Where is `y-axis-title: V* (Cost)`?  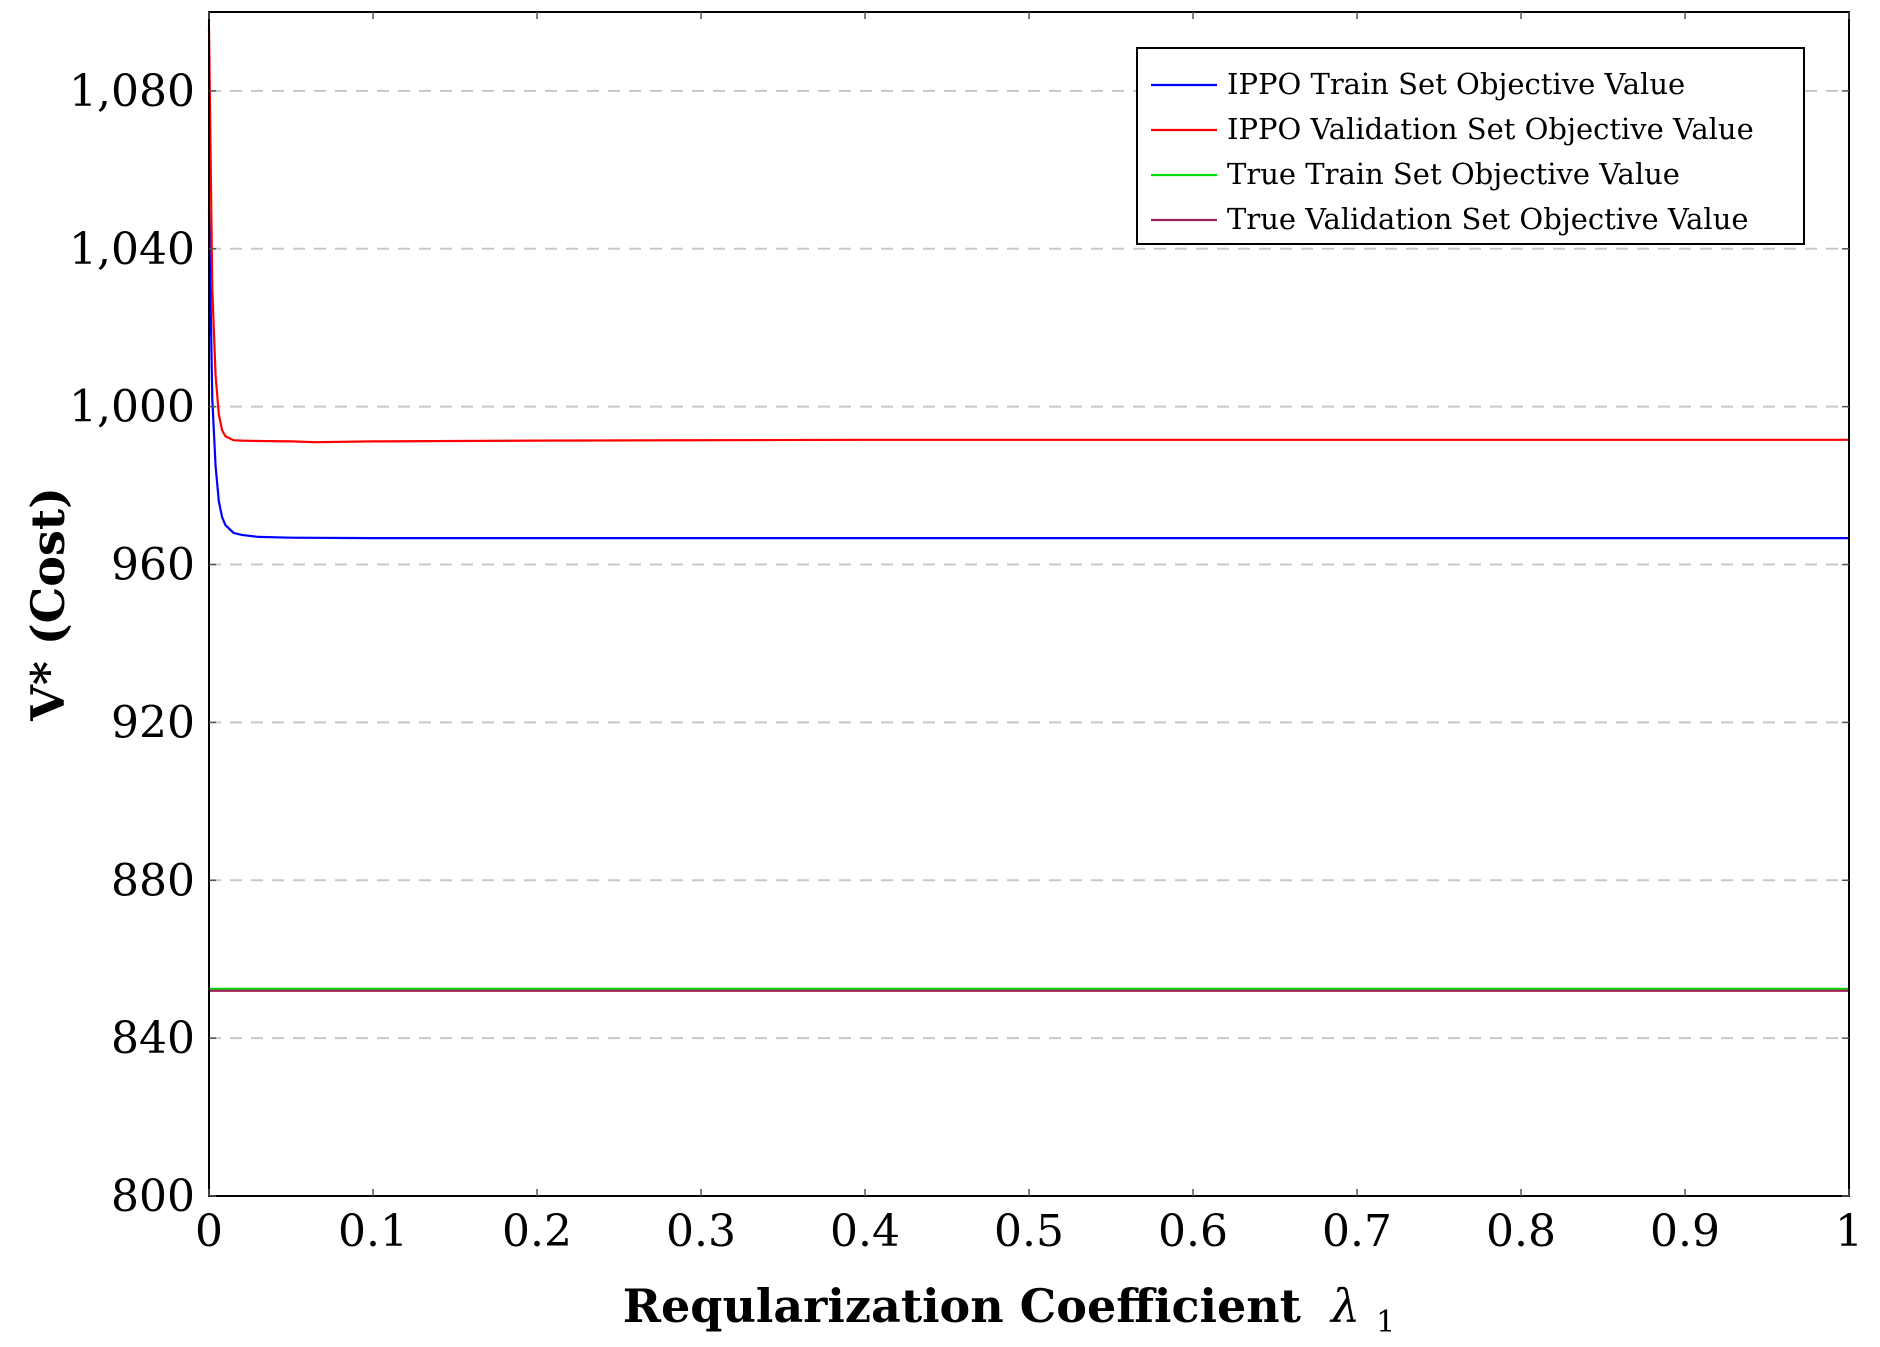 y-axis-title: V* (Cost) is located at coordinates (48, 604).